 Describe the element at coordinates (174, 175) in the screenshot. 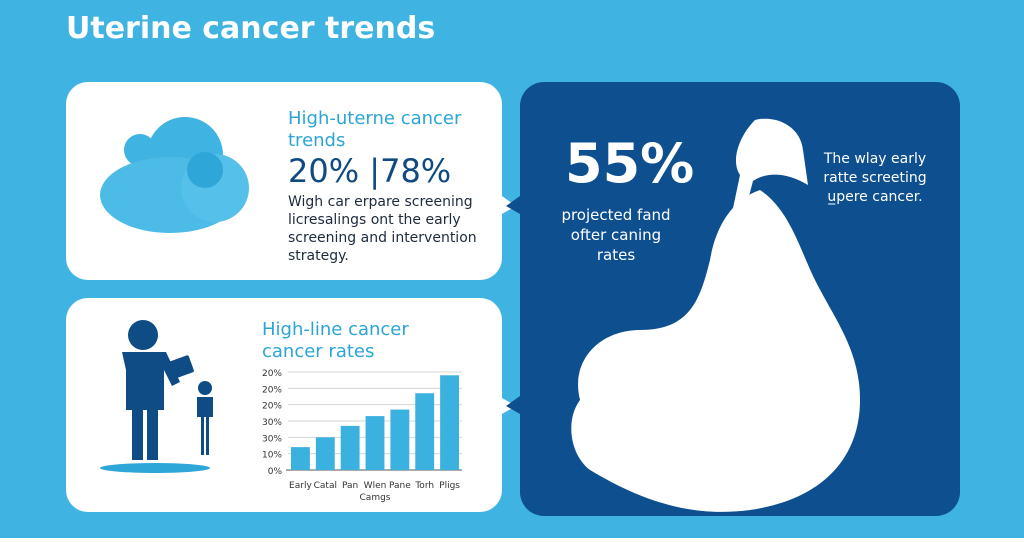

I see `cloud-icon` at that location.